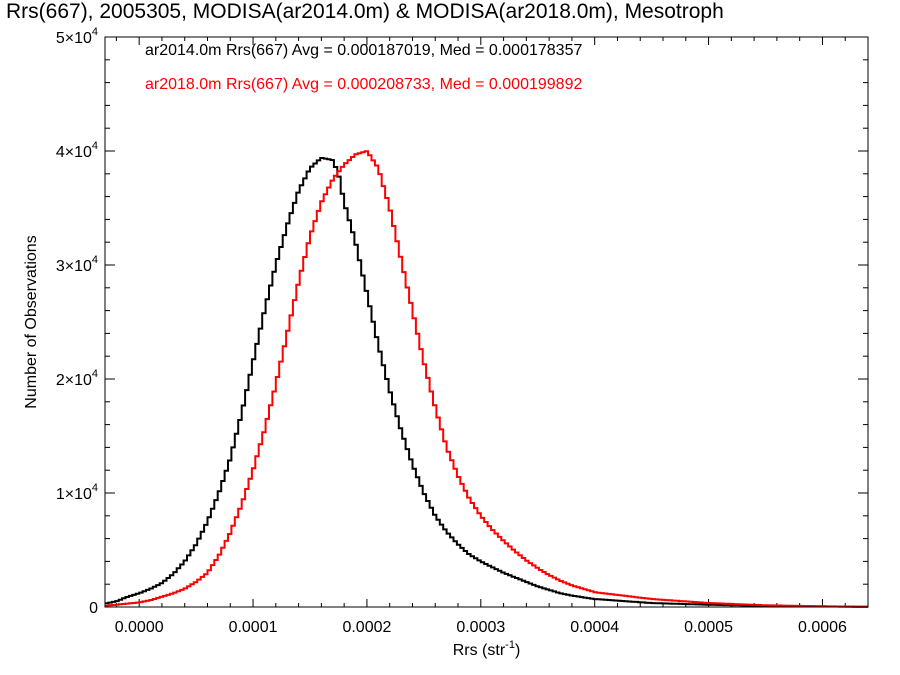 This screenshot has height=675, width=900. I want to click on x-tick-label: 0.0006, so click(822, 627).